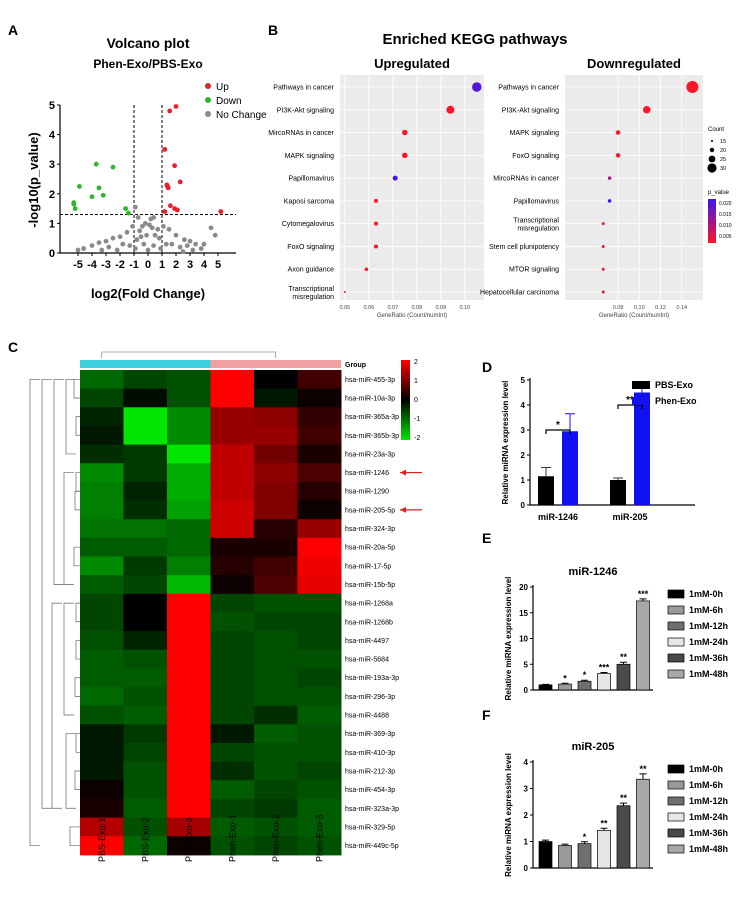 This screenshot has height=899, width=755. I want to click on legend-label: 1mM-6h, so click(706, 785).